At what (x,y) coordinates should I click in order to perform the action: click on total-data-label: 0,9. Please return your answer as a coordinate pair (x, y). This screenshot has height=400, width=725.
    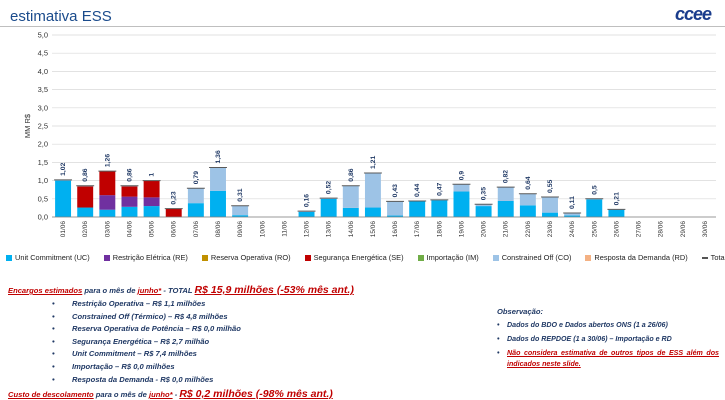
    Looking at the image, I should click on (461, 176).